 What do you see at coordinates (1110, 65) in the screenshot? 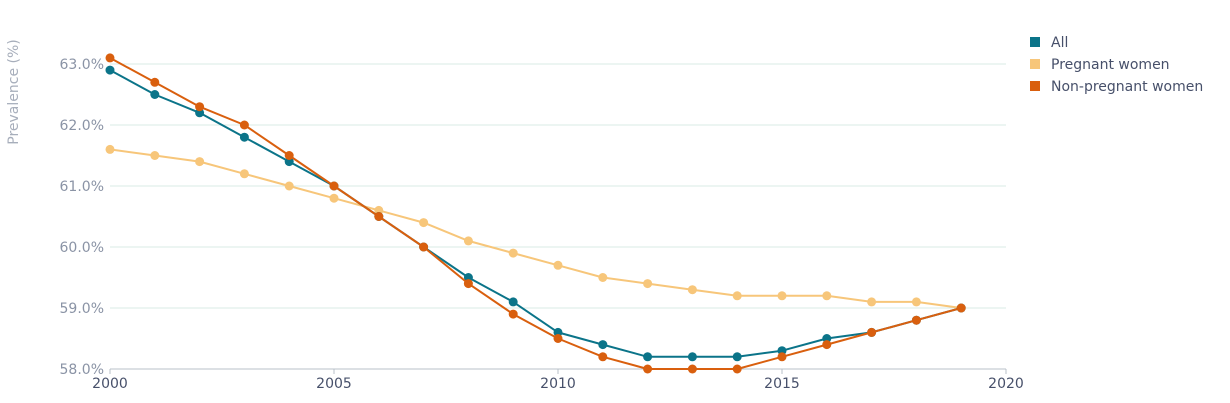
I see `legend-label: Pregnant women` at bounding box center [1110, 65].